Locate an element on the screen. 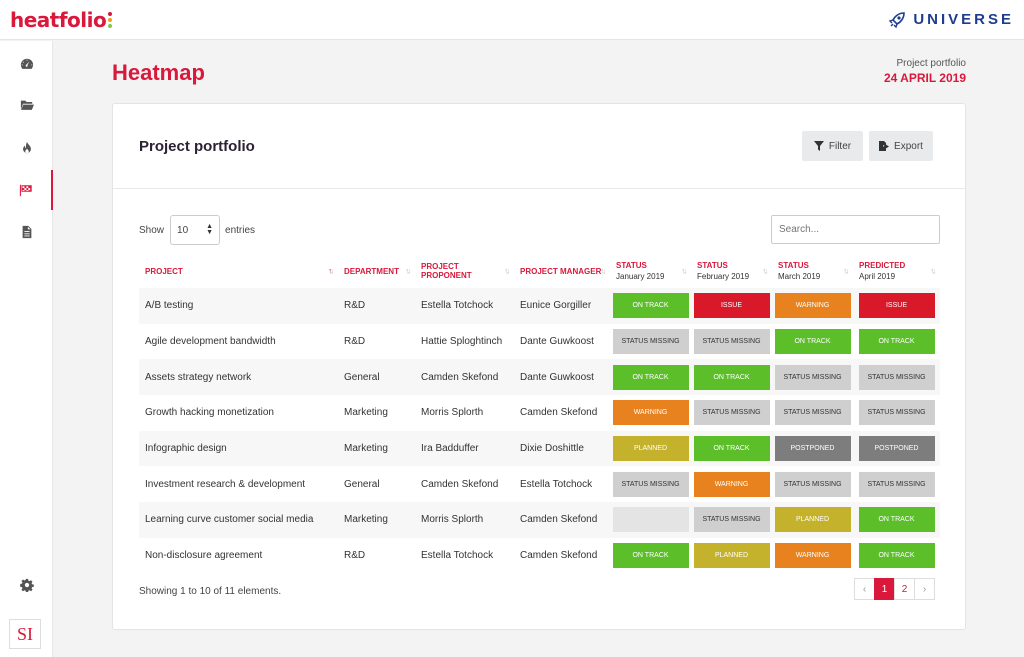 This screenshot has width=1024, height=657. sidebar-item-projects is located at coordinates (26, 105).